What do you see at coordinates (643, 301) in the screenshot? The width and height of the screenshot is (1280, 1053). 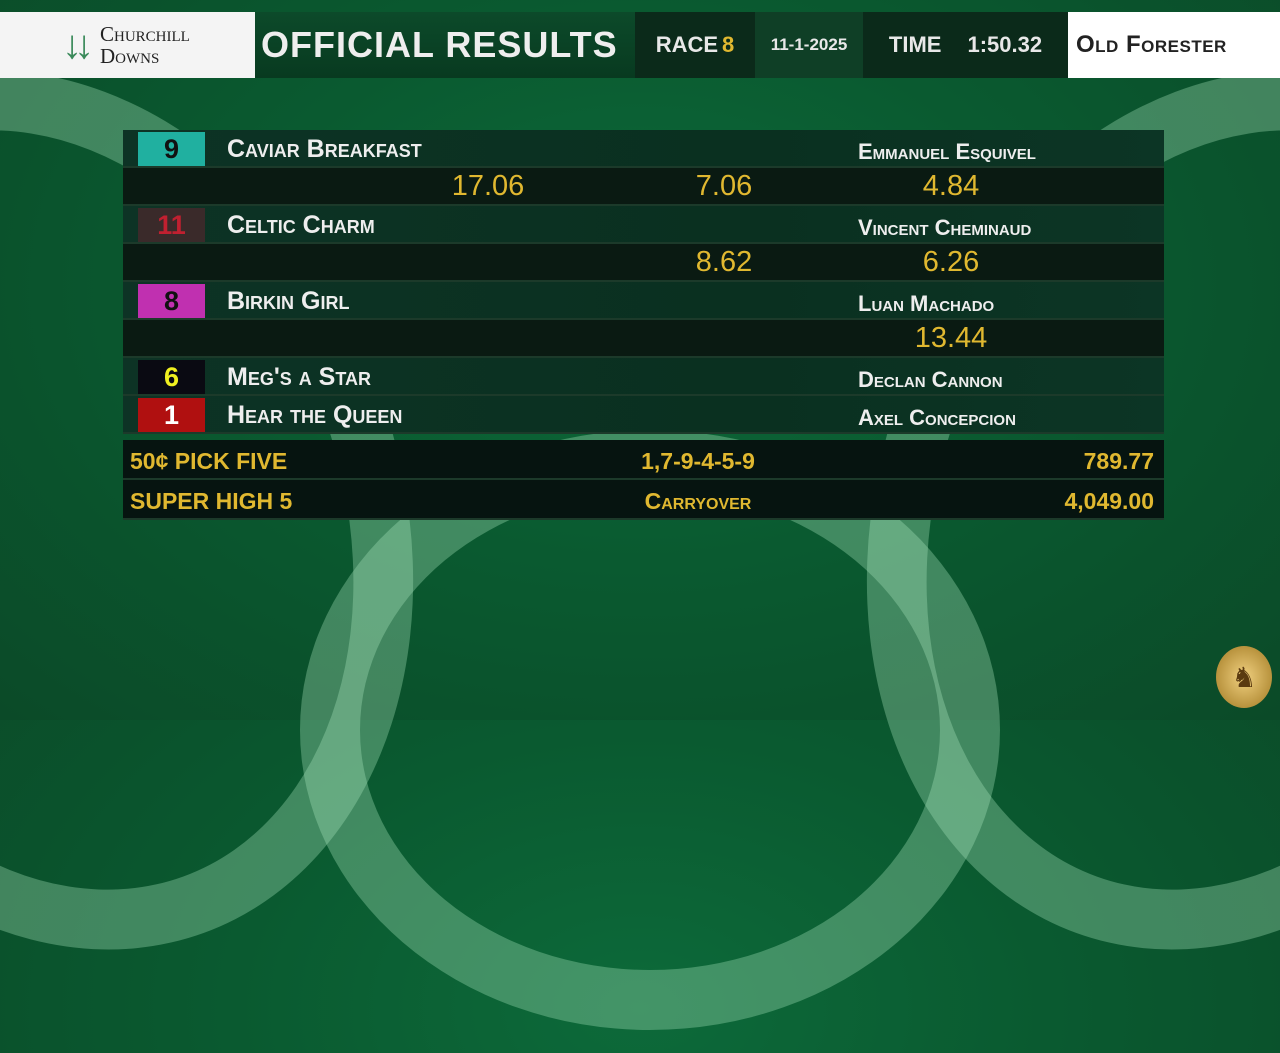 I see `finisher-row: 8 Birkin Girl Luan Machado` at bounding box center [643, 301].